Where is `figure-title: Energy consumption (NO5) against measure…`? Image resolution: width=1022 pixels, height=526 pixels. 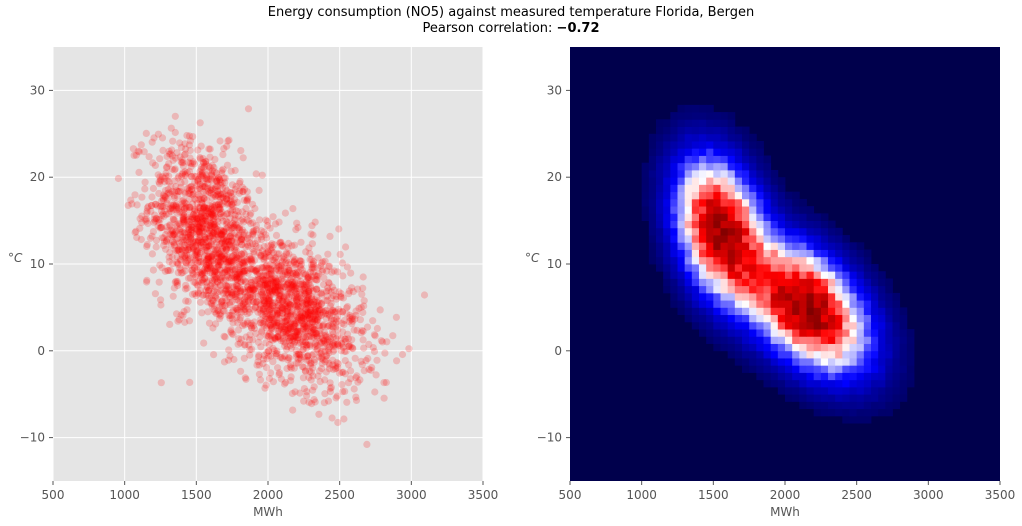 figure-title: Energy consumption (NO5) against measure… is located at coordinates (511, 12).